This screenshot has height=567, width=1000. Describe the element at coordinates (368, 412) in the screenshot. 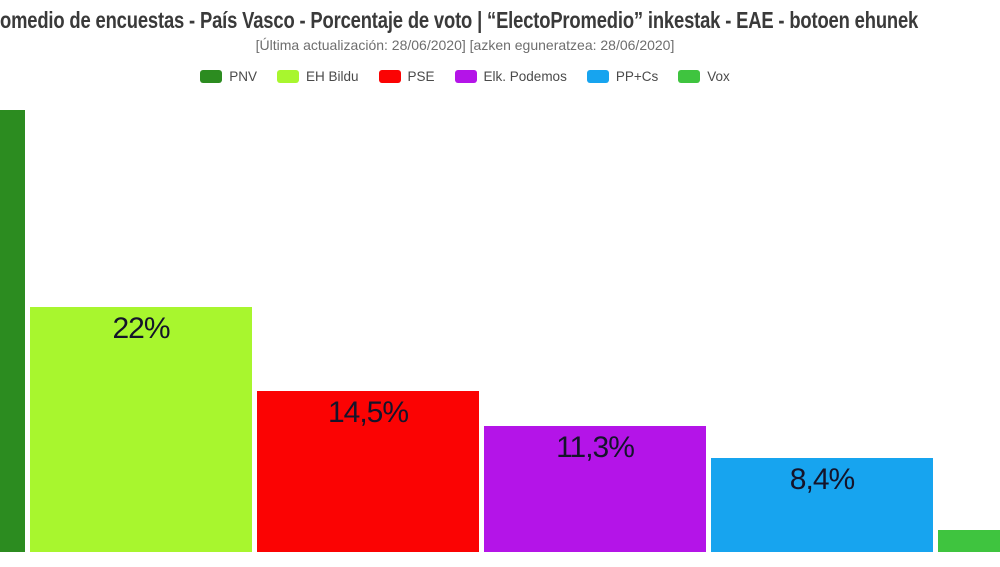

I see `bar-value-label-pse: 14,5%` at that location.